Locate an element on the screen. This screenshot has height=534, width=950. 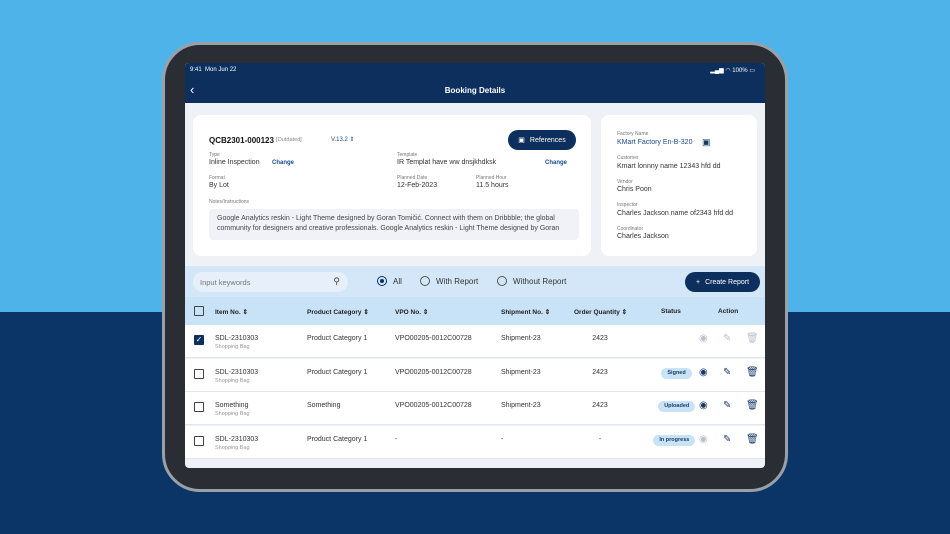
factory-link: KMart Factory En-B-320 is located at coordinates (655, 142).